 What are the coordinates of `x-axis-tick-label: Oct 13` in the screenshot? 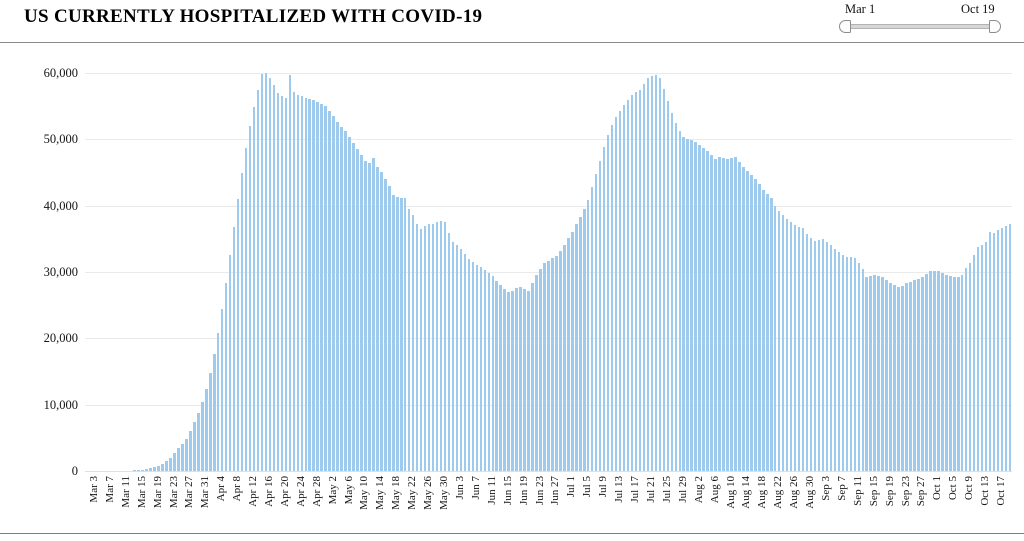 It's located at (985, 491).